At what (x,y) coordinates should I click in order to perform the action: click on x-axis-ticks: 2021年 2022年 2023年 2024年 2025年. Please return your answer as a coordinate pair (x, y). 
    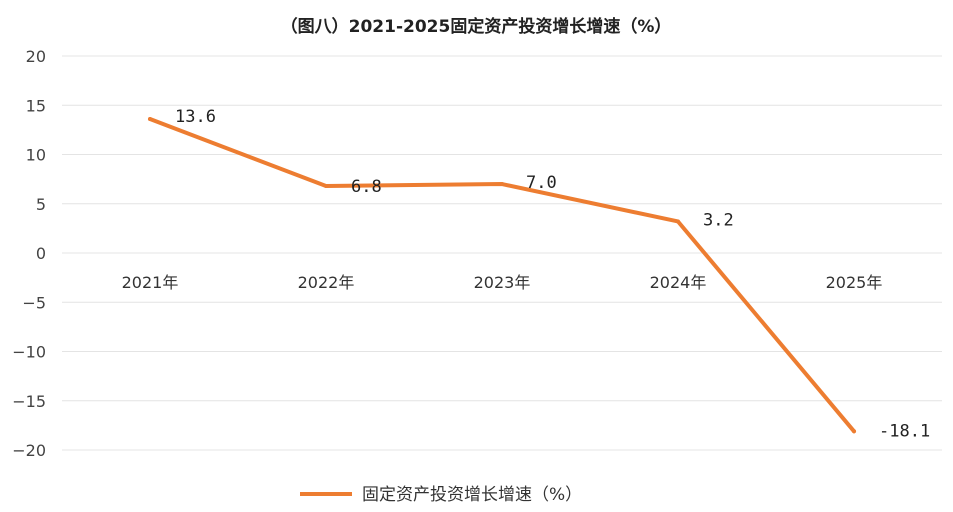
    Looking at the image, I should click on (502, 282).